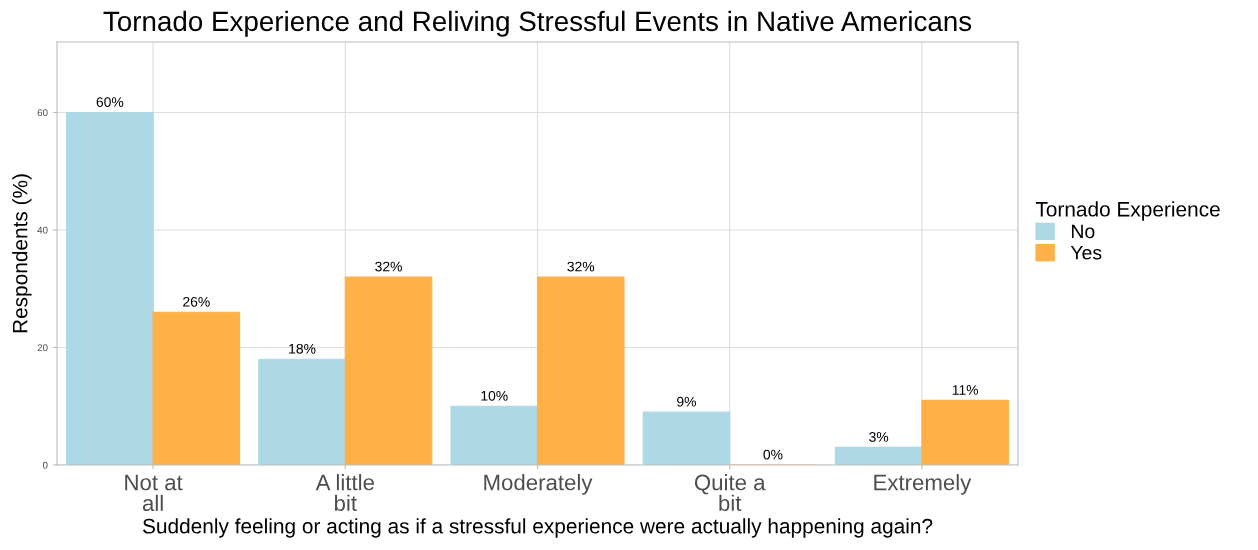  I want to click on data-label: 9%, so click(686, 401).